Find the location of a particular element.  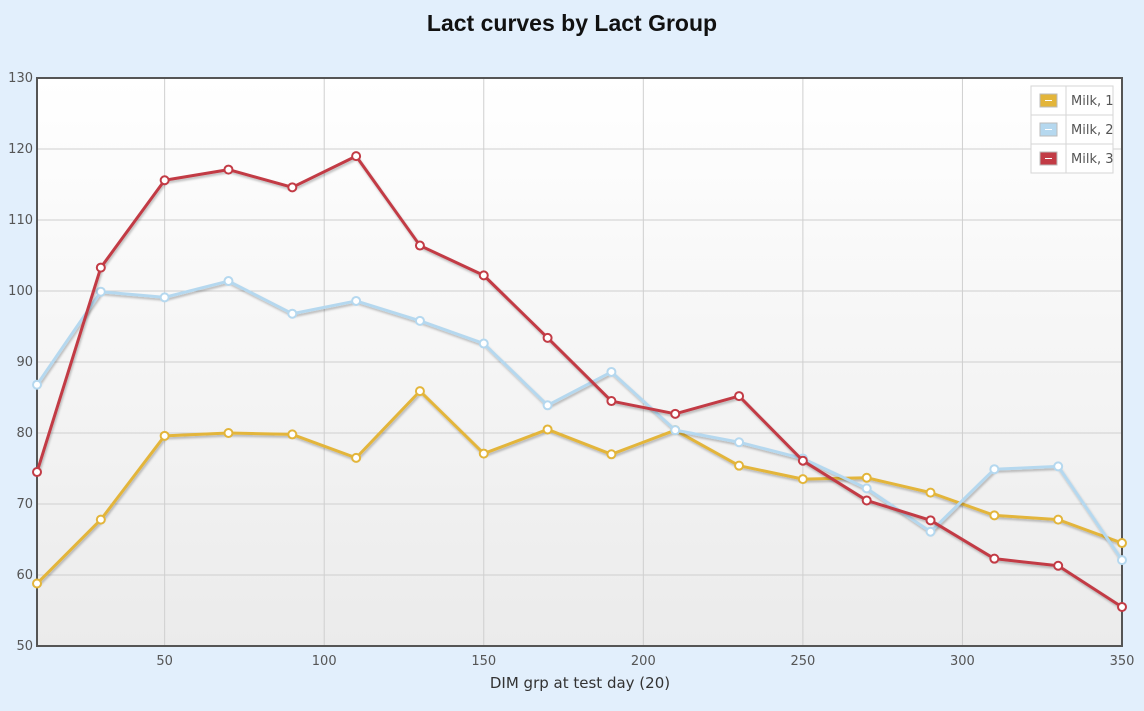

x-tick-label: 300 is located at coordinates (962, 661).